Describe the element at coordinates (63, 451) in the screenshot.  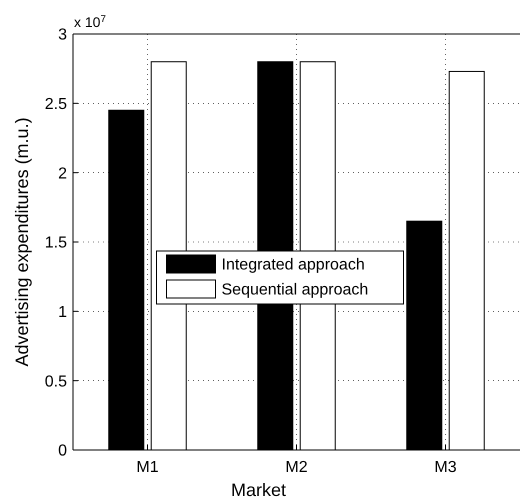
I see `y-tick-label: 0` at that location.